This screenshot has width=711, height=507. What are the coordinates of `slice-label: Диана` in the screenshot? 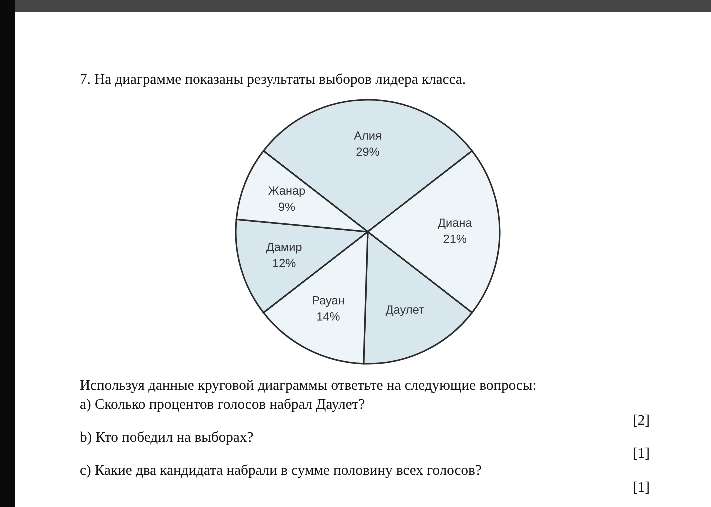 It's located at (455, 224).